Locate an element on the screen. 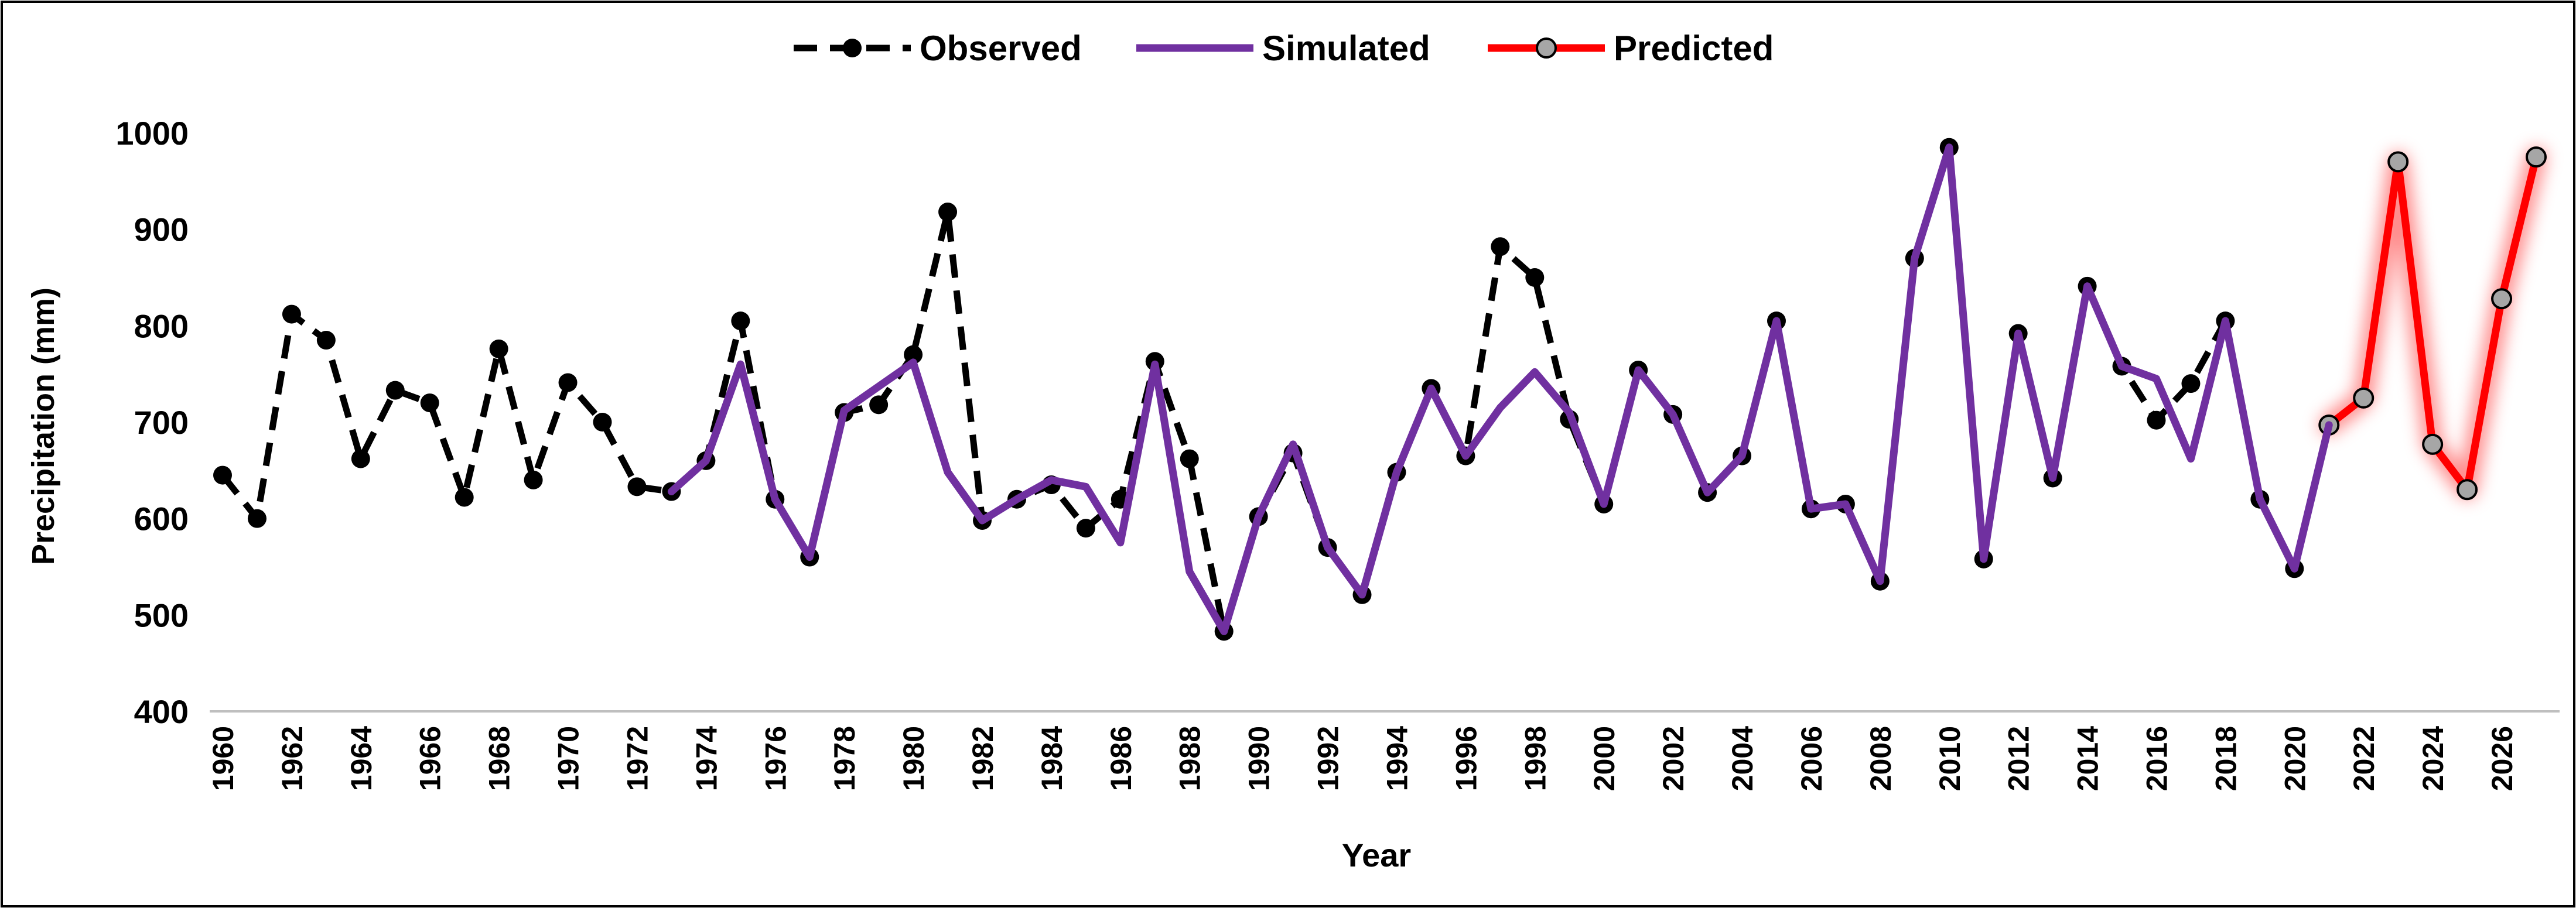  x-tick-label: 2010 is located at coordinates (1950, 758).